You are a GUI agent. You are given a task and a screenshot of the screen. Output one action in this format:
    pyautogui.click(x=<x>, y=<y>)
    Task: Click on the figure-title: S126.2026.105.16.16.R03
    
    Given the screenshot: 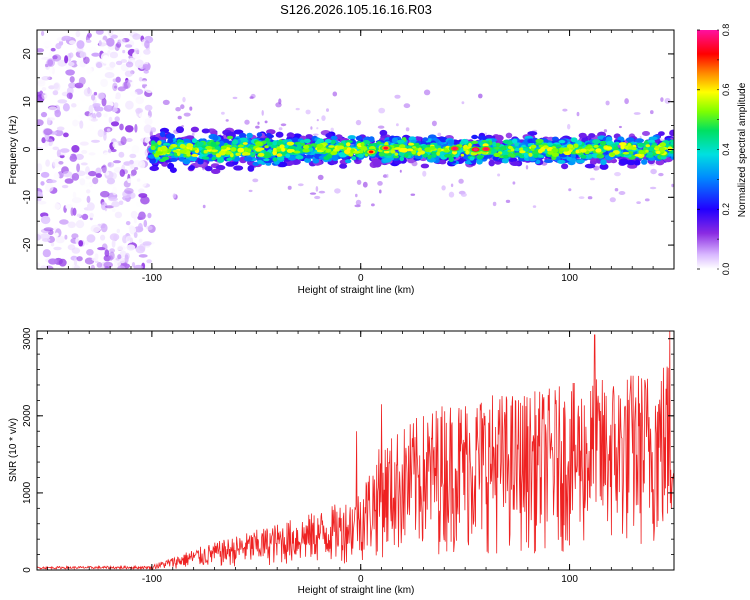 What is the action you would take?
    pyautogui.click(x=356, y=9)
    